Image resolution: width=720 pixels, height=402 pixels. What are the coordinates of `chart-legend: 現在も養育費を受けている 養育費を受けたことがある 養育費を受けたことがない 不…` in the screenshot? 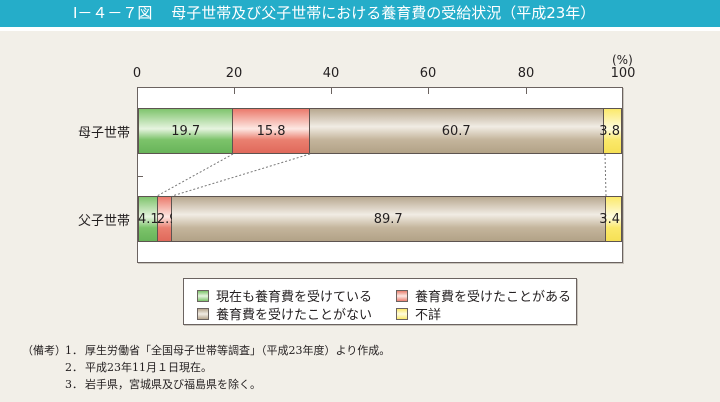 It's located at (380, 301).